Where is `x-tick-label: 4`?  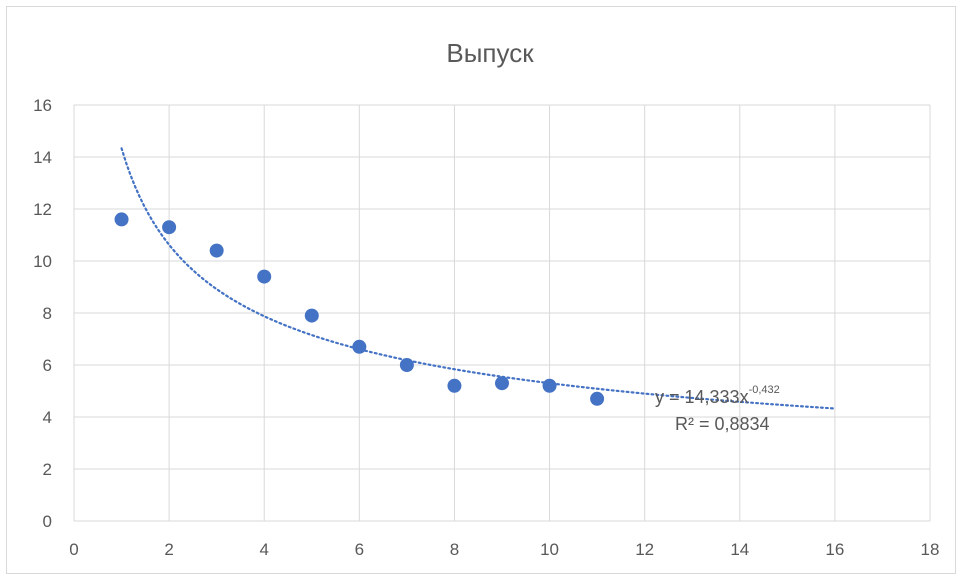
x-tick-label: 4 is located at coordinates (263, 549).